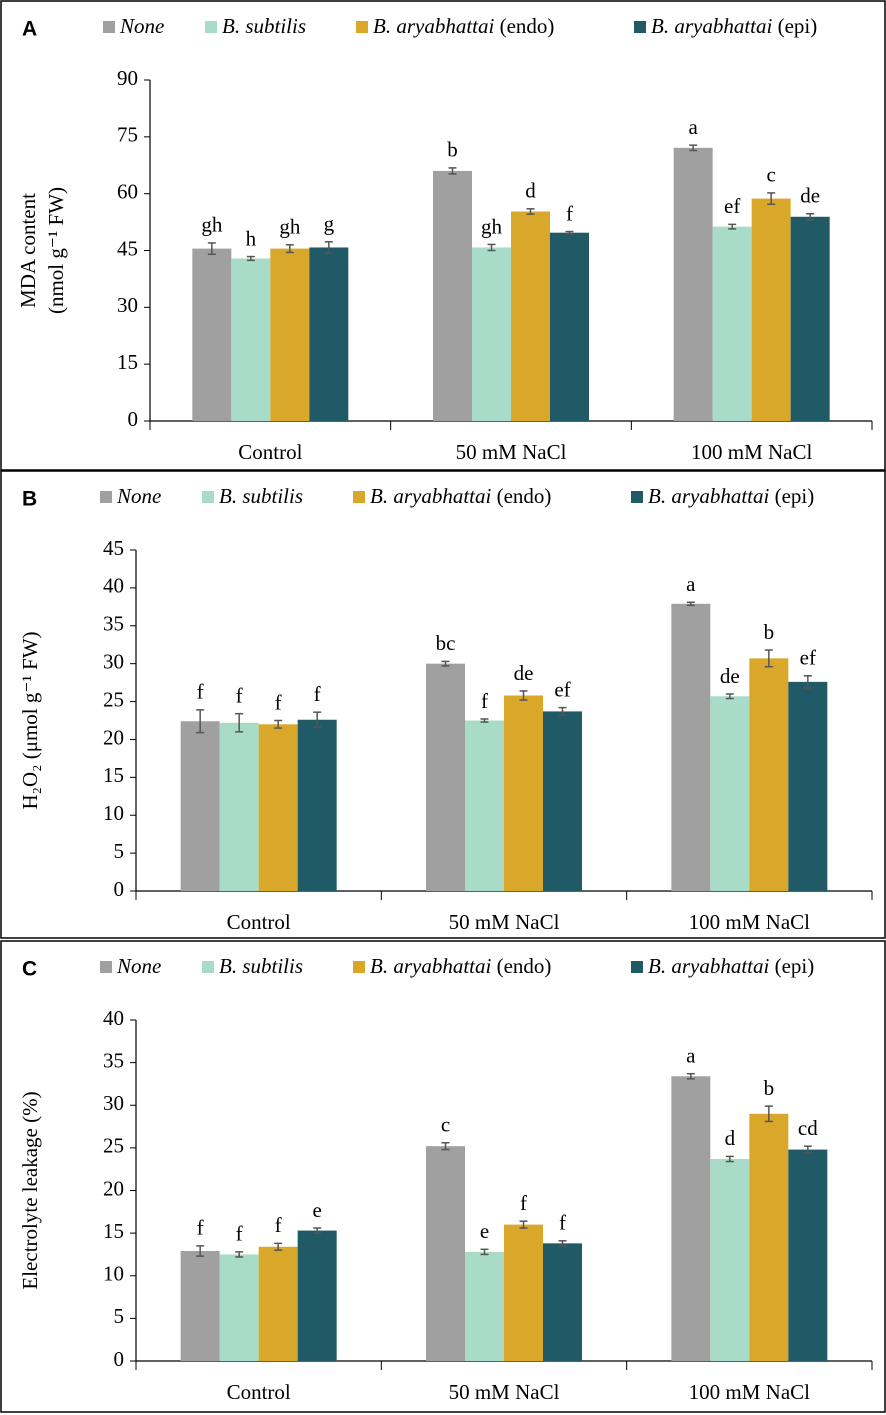 Image resolution: width=886 pixels, height=1415 pixels. I want to click on significance-letter: h, so click(251, 238).